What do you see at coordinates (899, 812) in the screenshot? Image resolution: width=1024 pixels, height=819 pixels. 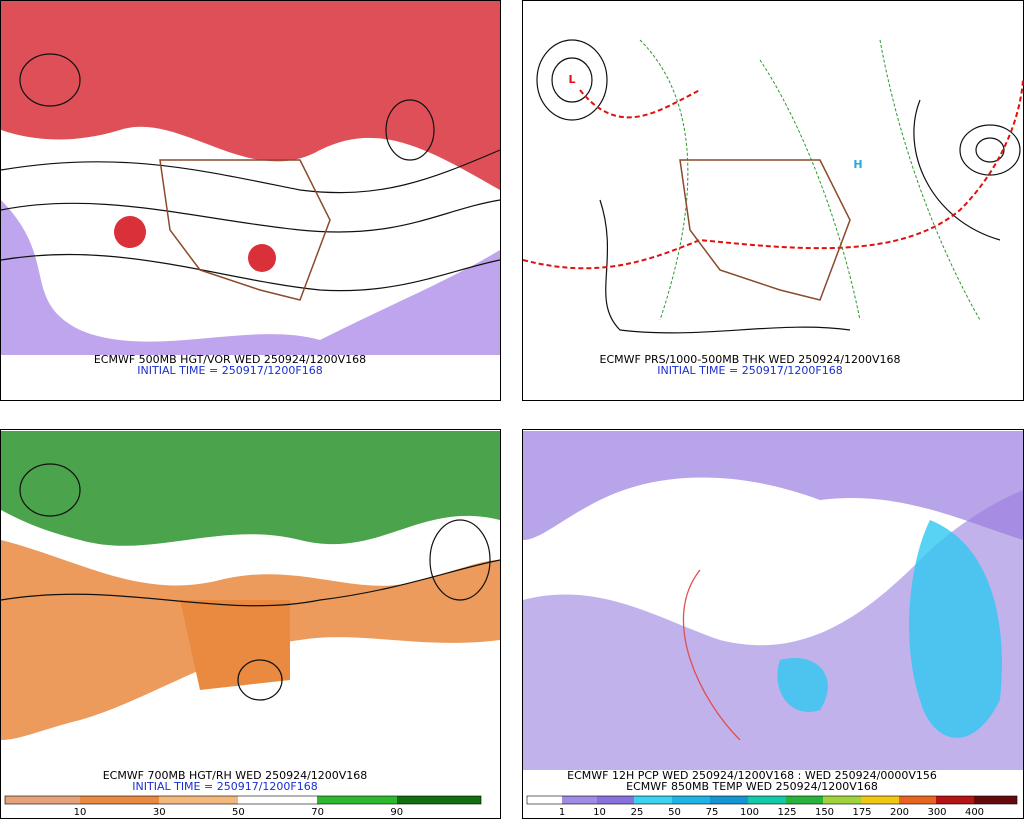 I see `colorbar-label: 200` at bounding box center [899, 812].